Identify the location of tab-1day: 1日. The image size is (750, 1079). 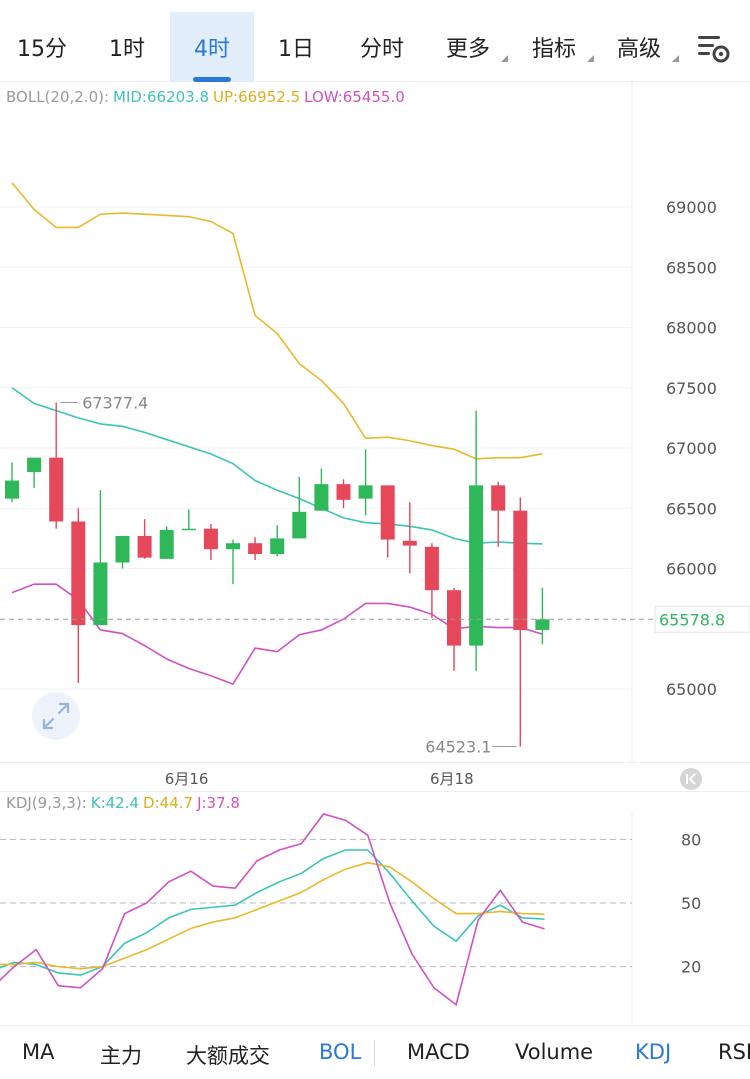
(296, 47).